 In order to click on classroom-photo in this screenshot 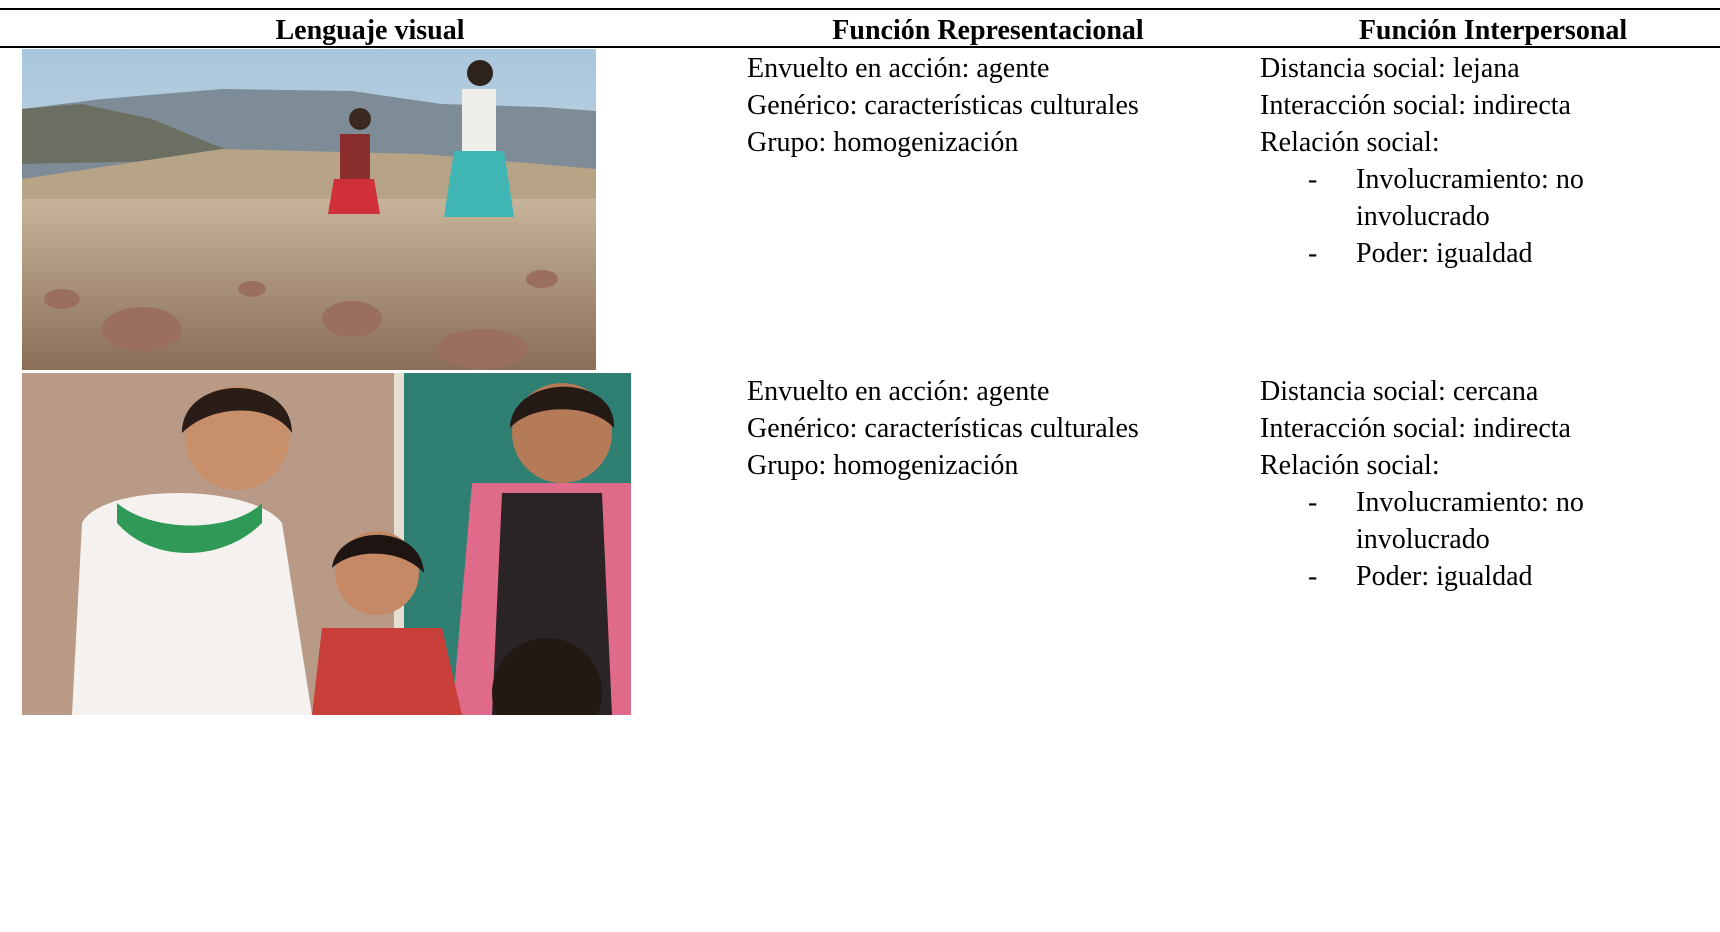, I will do `click(326, 544)`.